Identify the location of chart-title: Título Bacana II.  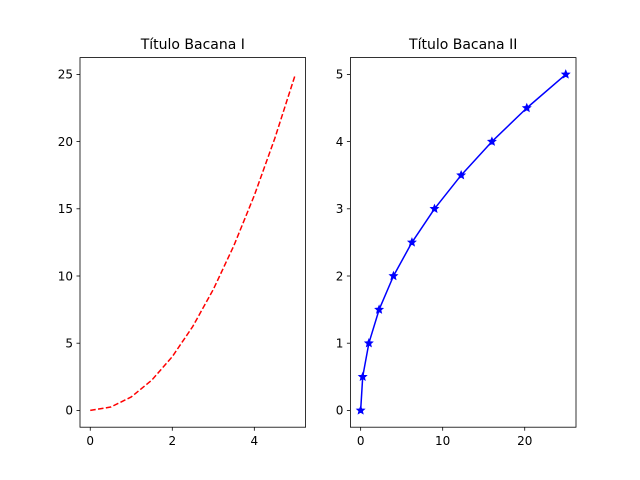
(462, 45).